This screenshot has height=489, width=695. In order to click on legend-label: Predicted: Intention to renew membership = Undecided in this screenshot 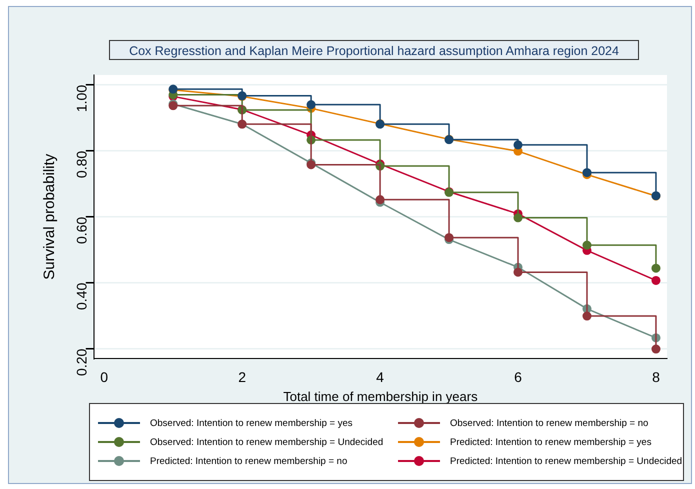, I will do `click(566, 461)`.